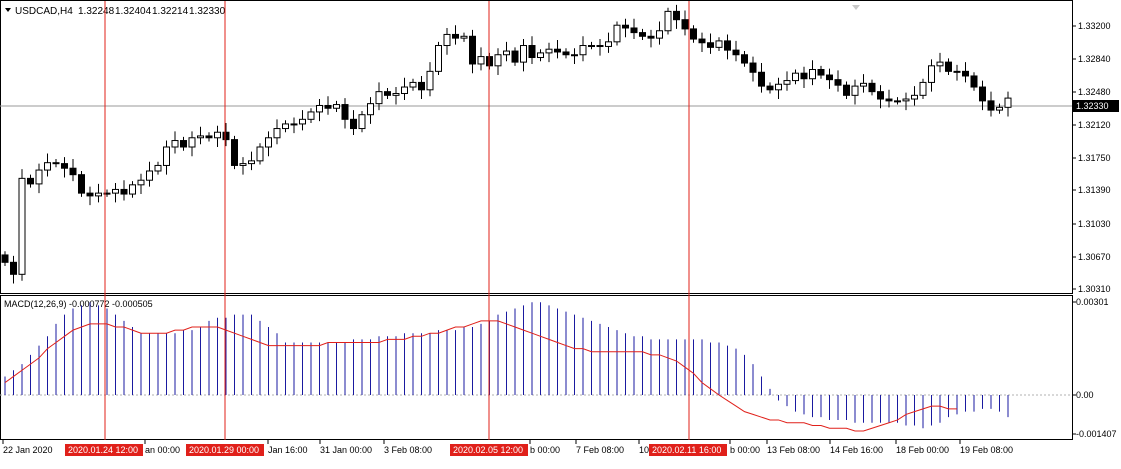  I want to click on macd-tick: -0.001407, so click(1096, 434).